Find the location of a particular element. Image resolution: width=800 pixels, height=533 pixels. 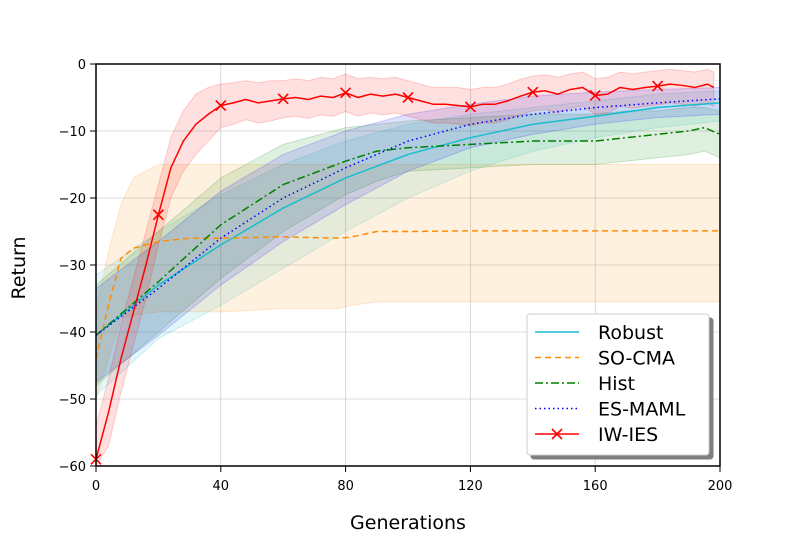

y-tick-label: −20 is located at coordinates (72, 199).